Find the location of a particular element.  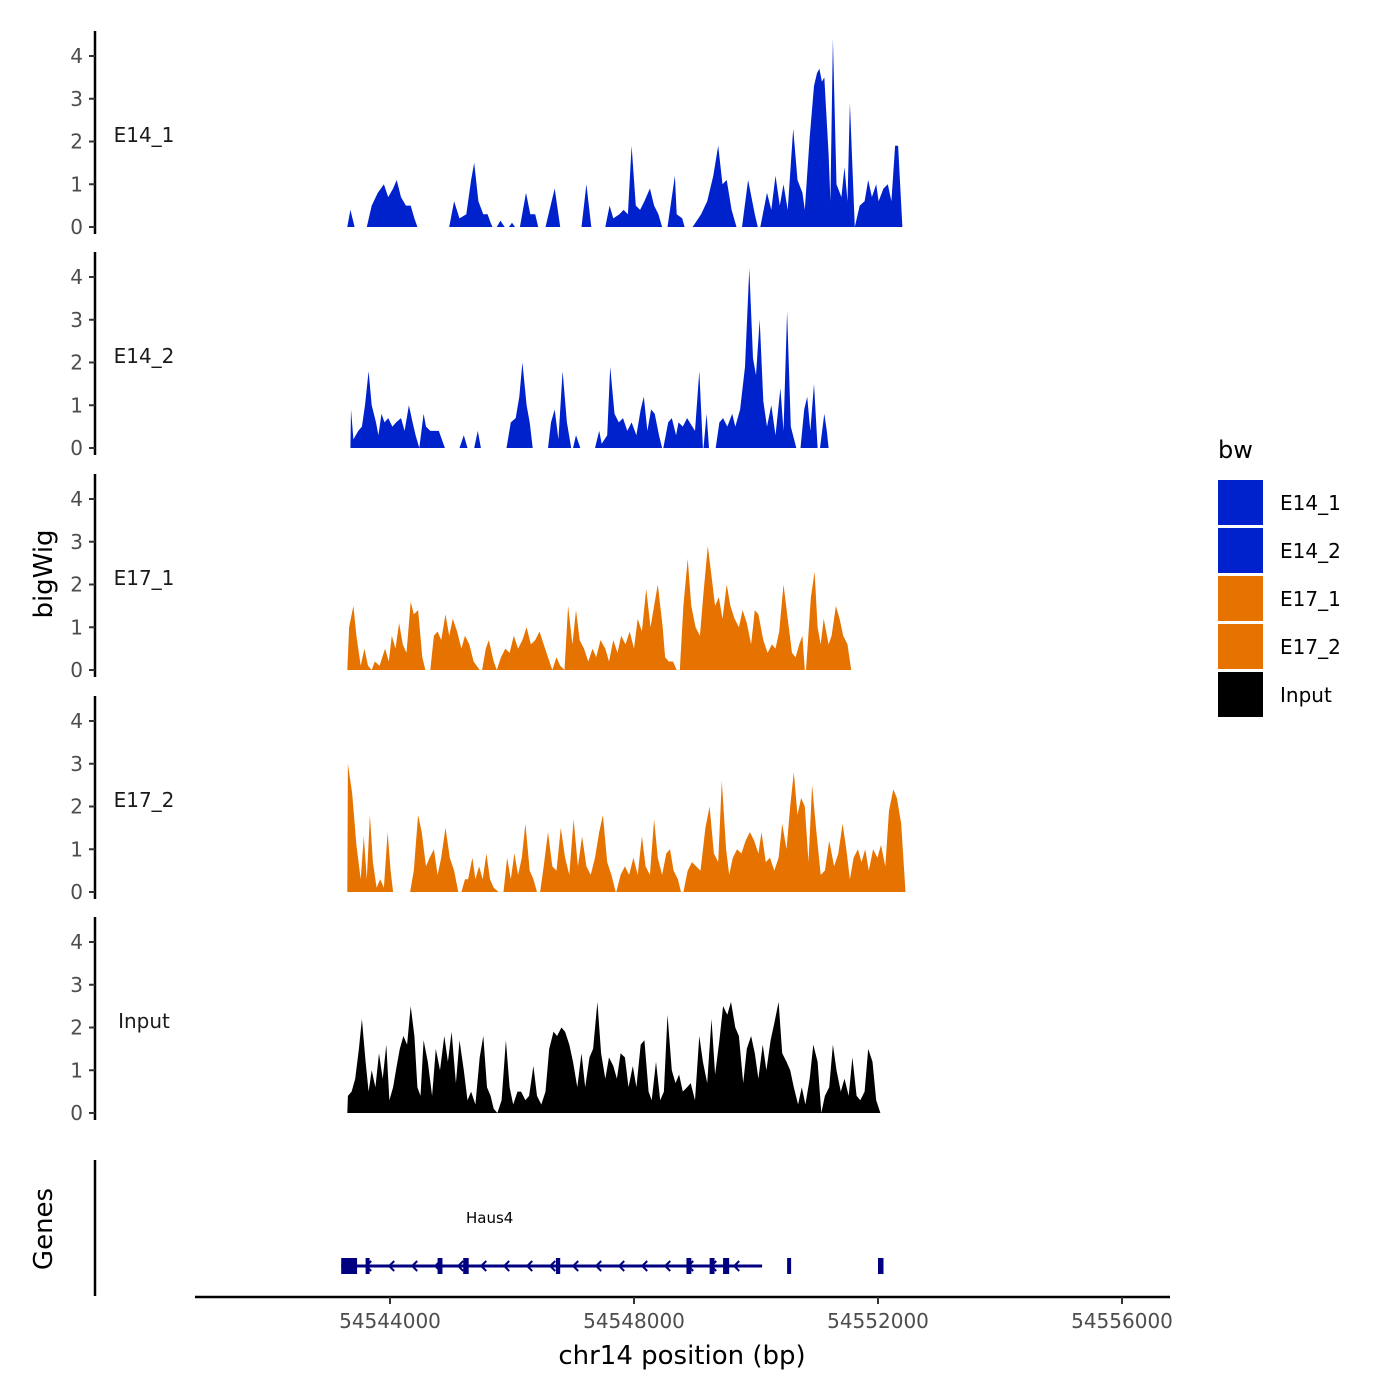

legend-item: E14_1 is located at coordinates (1279, 502).